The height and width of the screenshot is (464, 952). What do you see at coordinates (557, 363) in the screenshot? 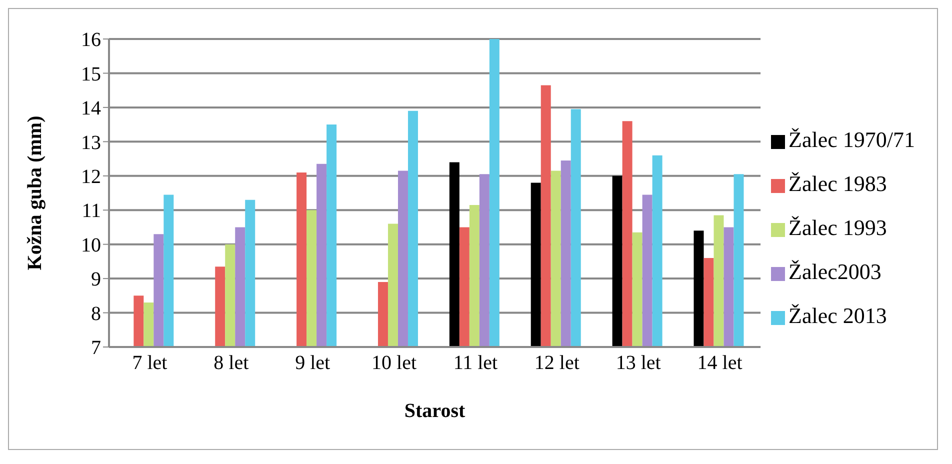
I see `x-tick-label: 12 let` at bounding box center [557, 363].